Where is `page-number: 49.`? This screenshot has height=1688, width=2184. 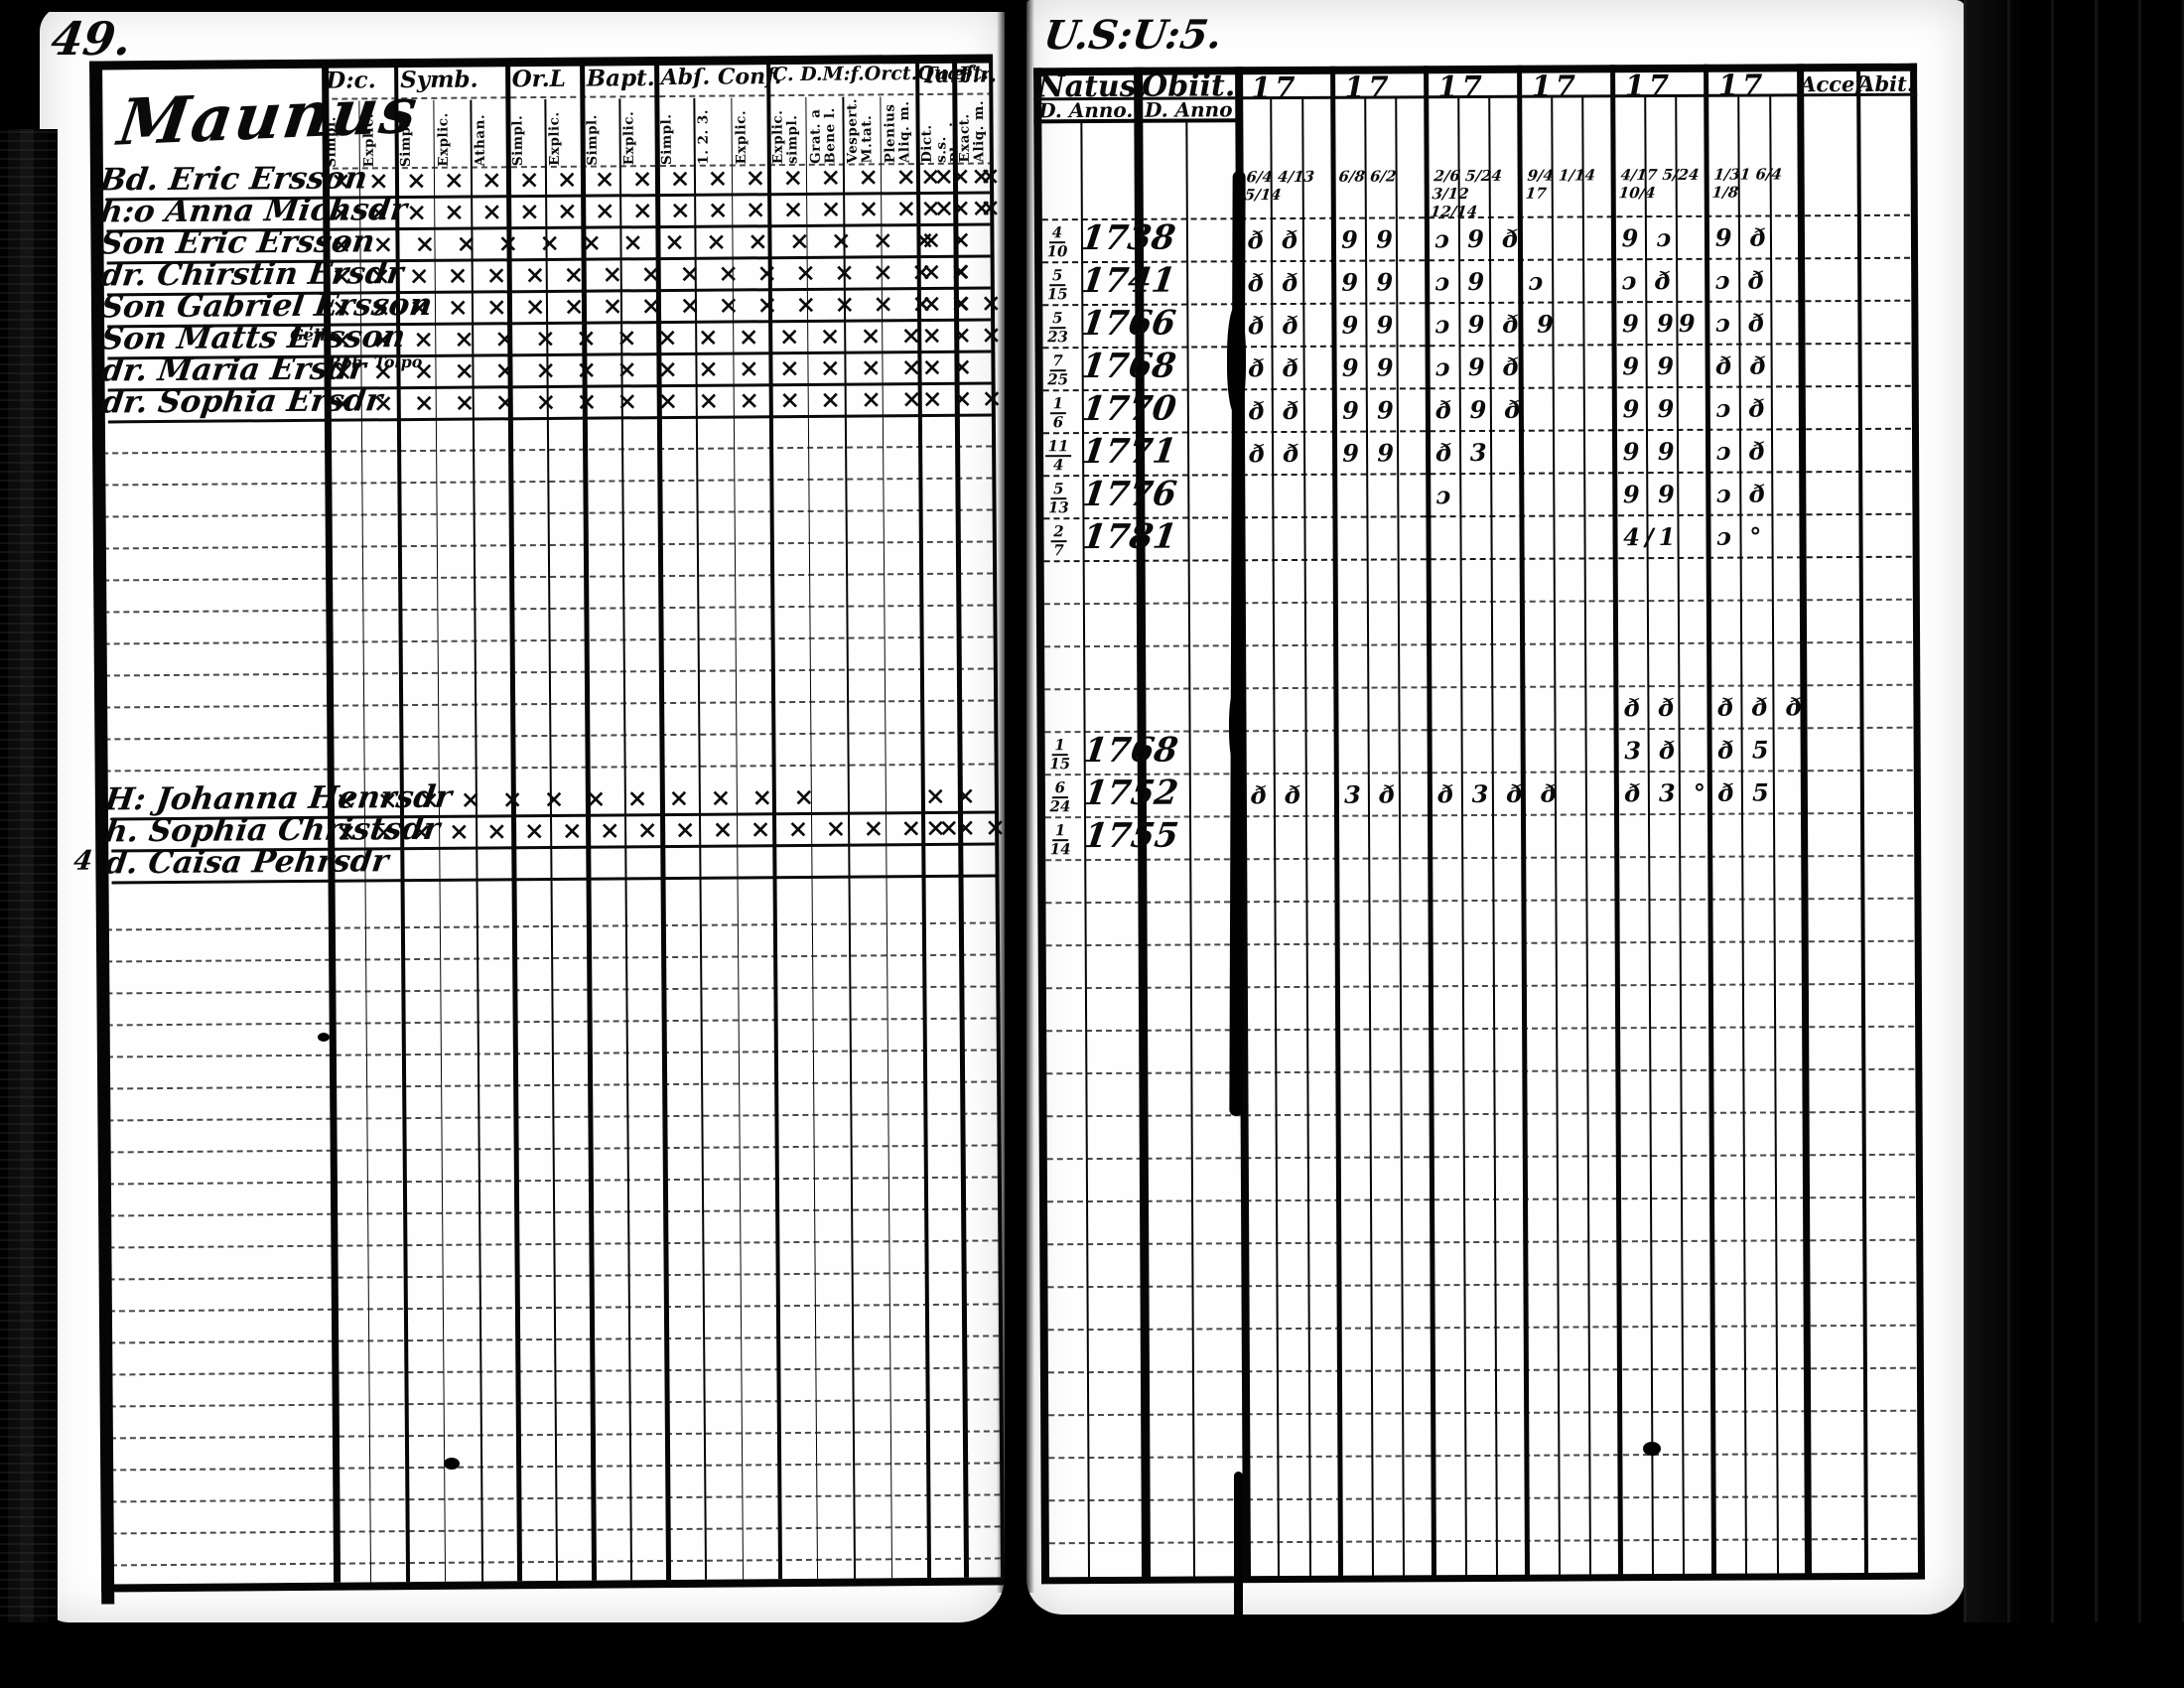
page-number: 49. is located at coordinates (91, 39).